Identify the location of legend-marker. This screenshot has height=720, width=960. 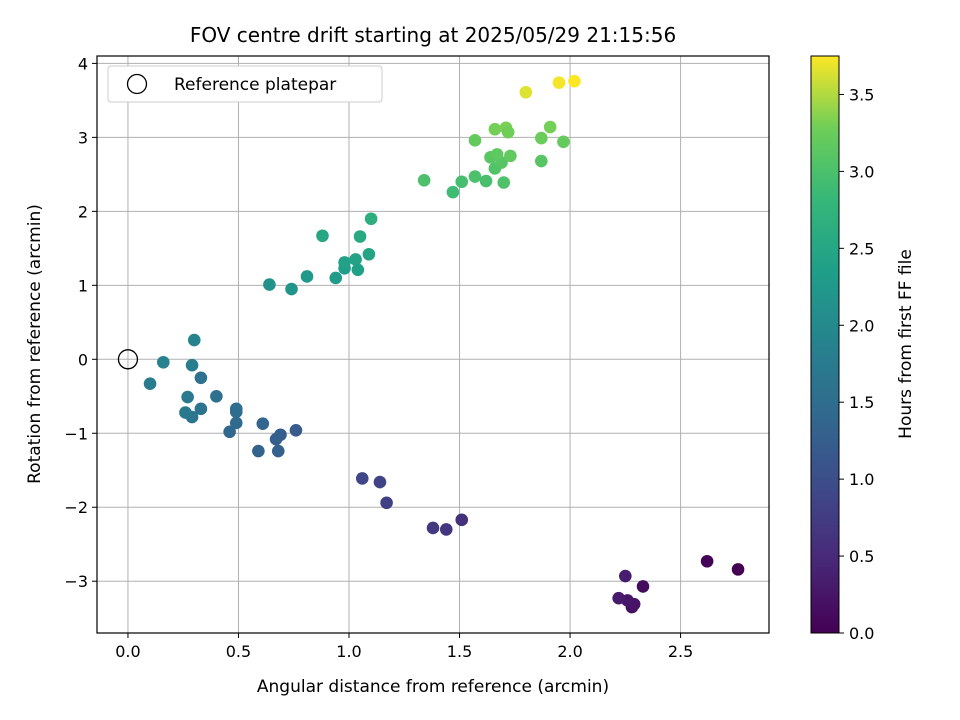
(137, 84).